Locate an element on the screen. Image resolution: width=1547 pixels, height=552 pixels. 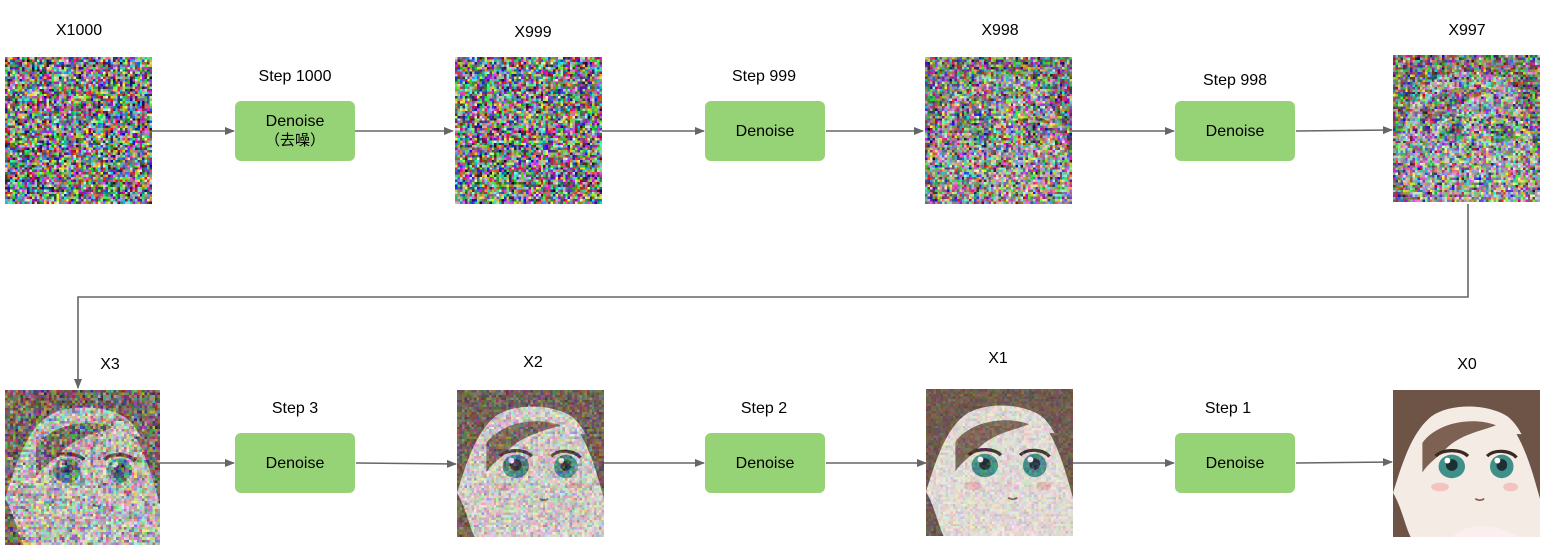
image-label-x3: X3 is located at coordinates (110, 364).